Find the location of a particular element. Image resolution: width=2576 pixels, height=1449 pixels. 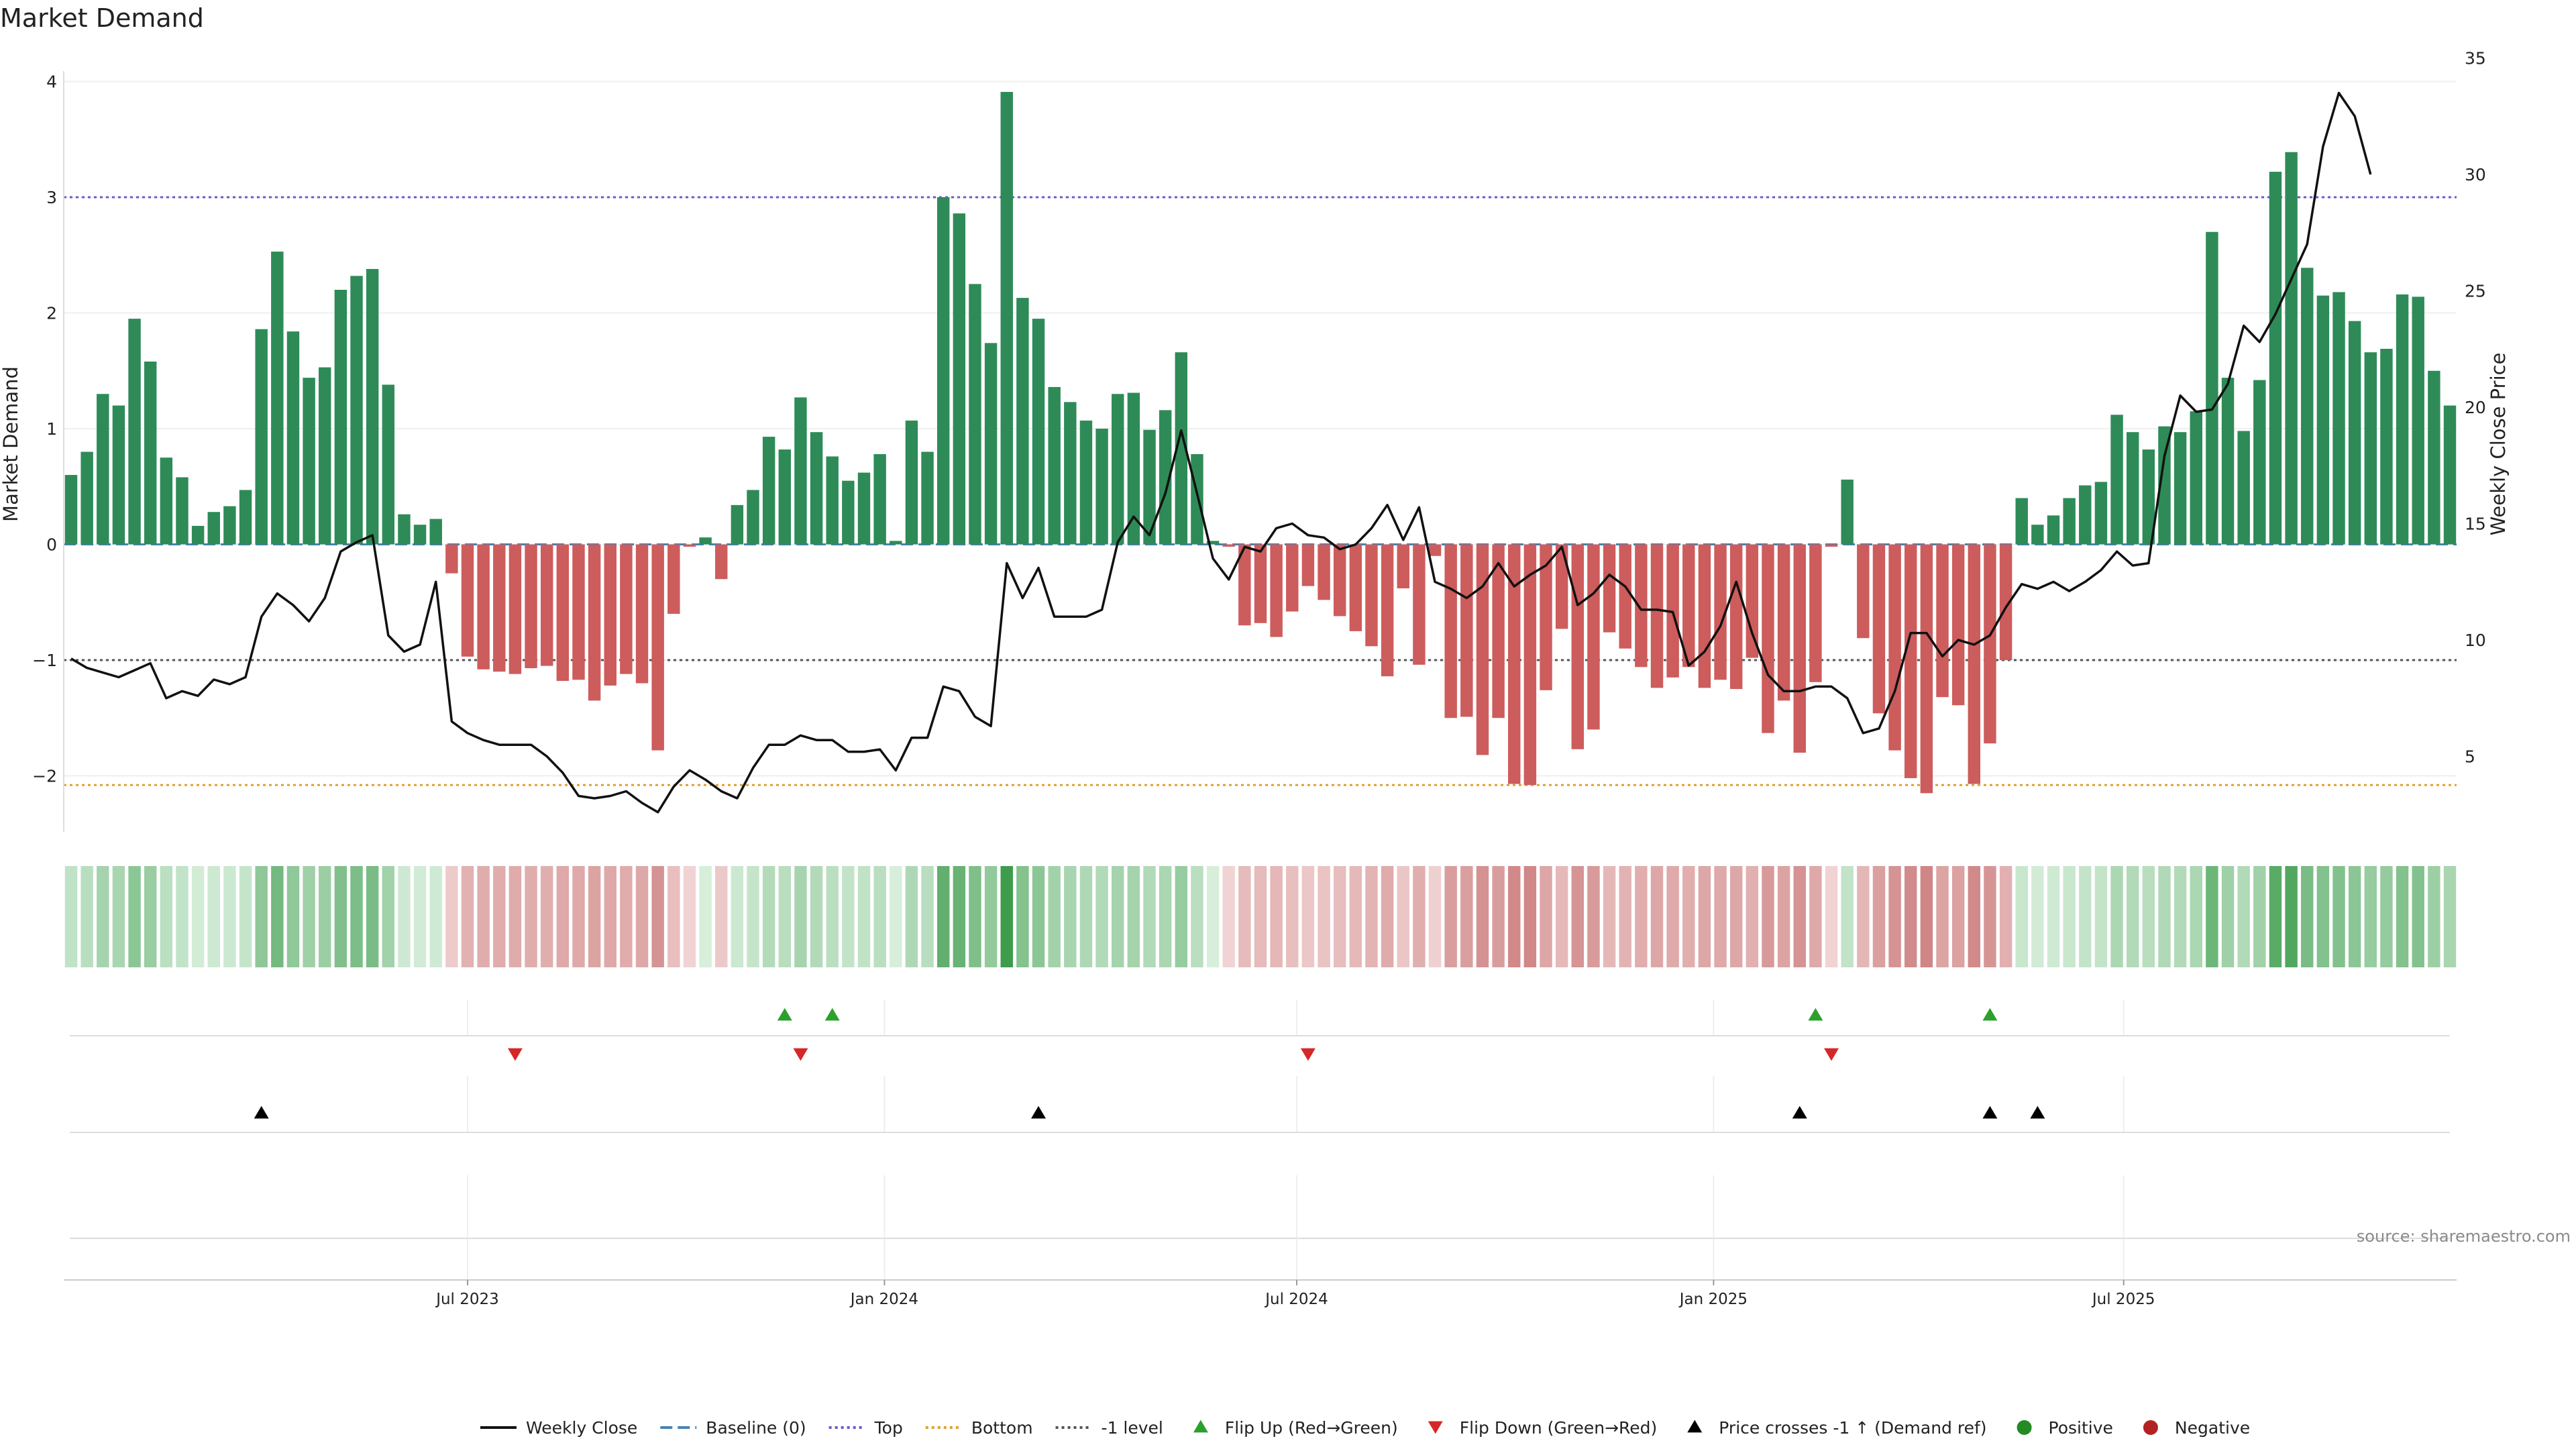

legend-item: -1 level is located at coordinates (1109, 1428).